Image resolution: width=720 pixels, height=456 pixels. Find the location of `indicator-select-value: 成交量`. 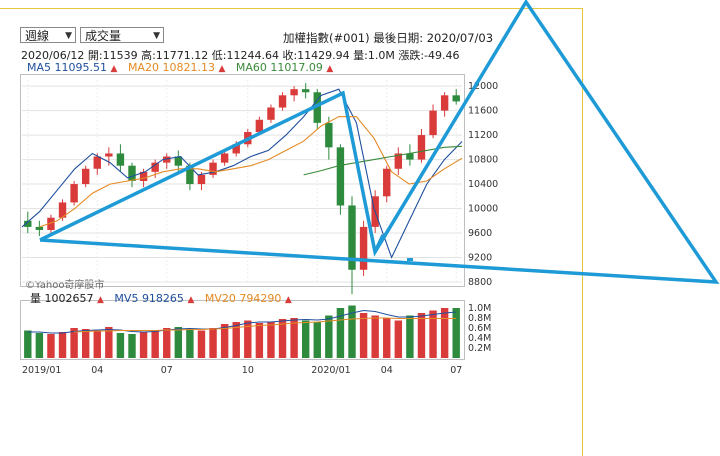

indicator-select-value: 成交量 is located at coordinates (103, 36).